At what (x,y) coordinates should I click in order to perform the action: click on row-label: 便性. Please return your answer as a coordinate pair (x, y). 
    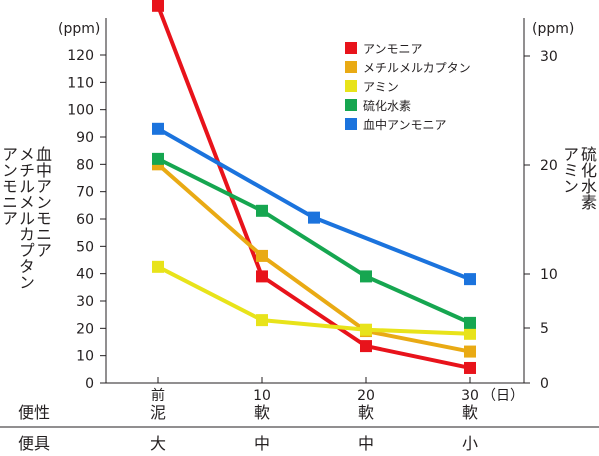
    Looking at the image, I should click on (34, 412).